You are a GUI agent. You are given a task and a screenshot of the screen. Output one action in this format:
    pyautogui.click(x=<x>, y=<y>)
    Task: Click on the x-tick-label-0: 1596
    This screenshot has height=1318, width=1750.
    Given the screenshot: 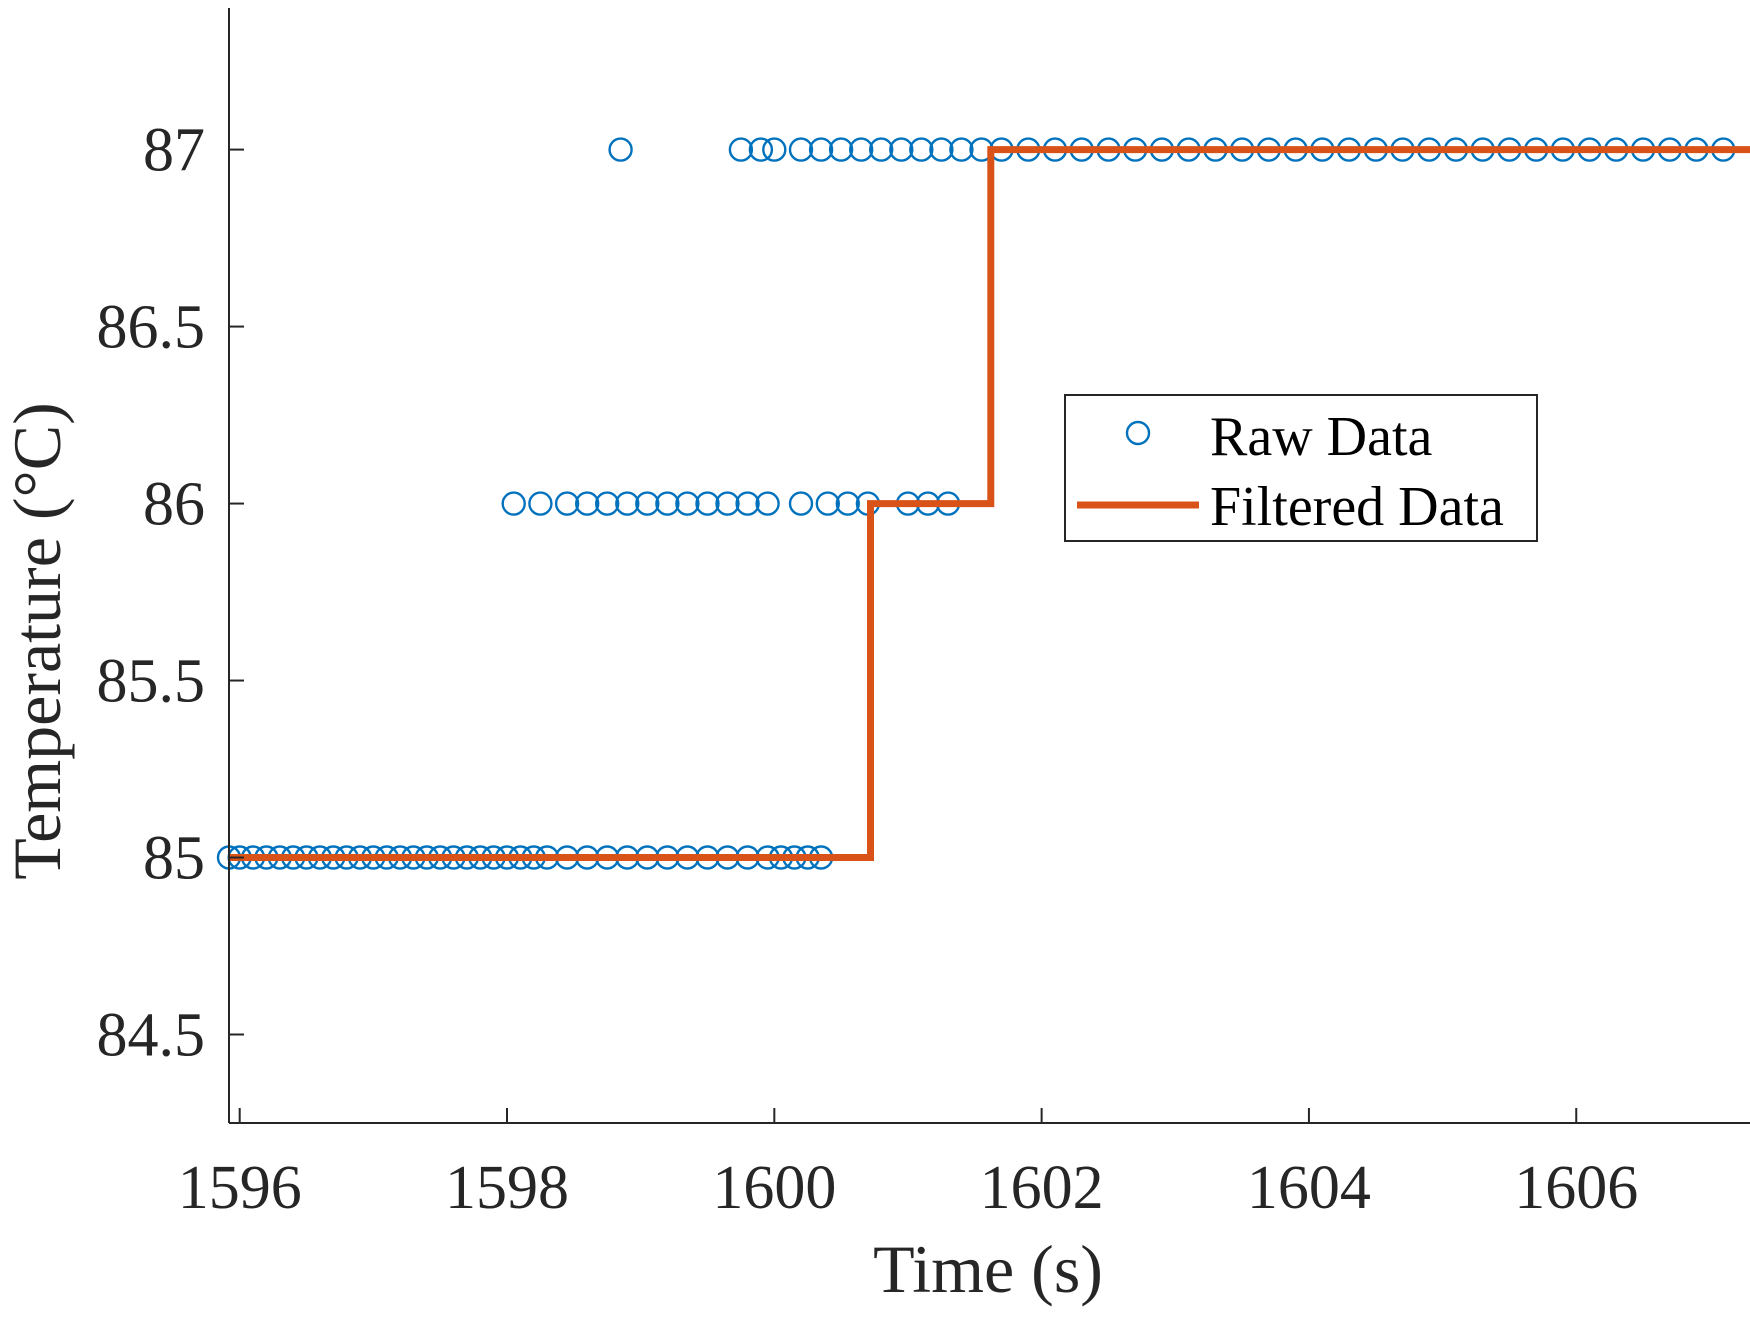 What is the action you would take?
    pyautogui.click(x=240, y=1188)
    